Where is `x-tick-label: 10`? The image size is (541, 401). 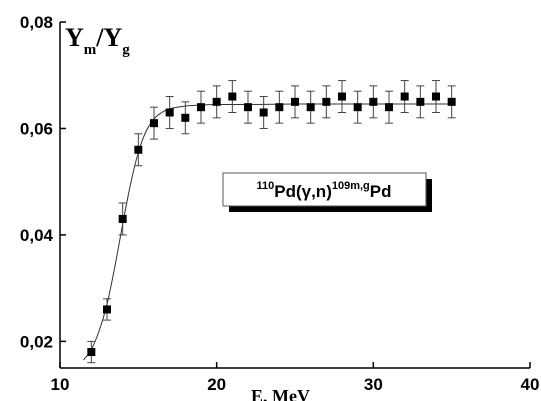
x-tick-label: 10 is located at coordinates (60, 384).